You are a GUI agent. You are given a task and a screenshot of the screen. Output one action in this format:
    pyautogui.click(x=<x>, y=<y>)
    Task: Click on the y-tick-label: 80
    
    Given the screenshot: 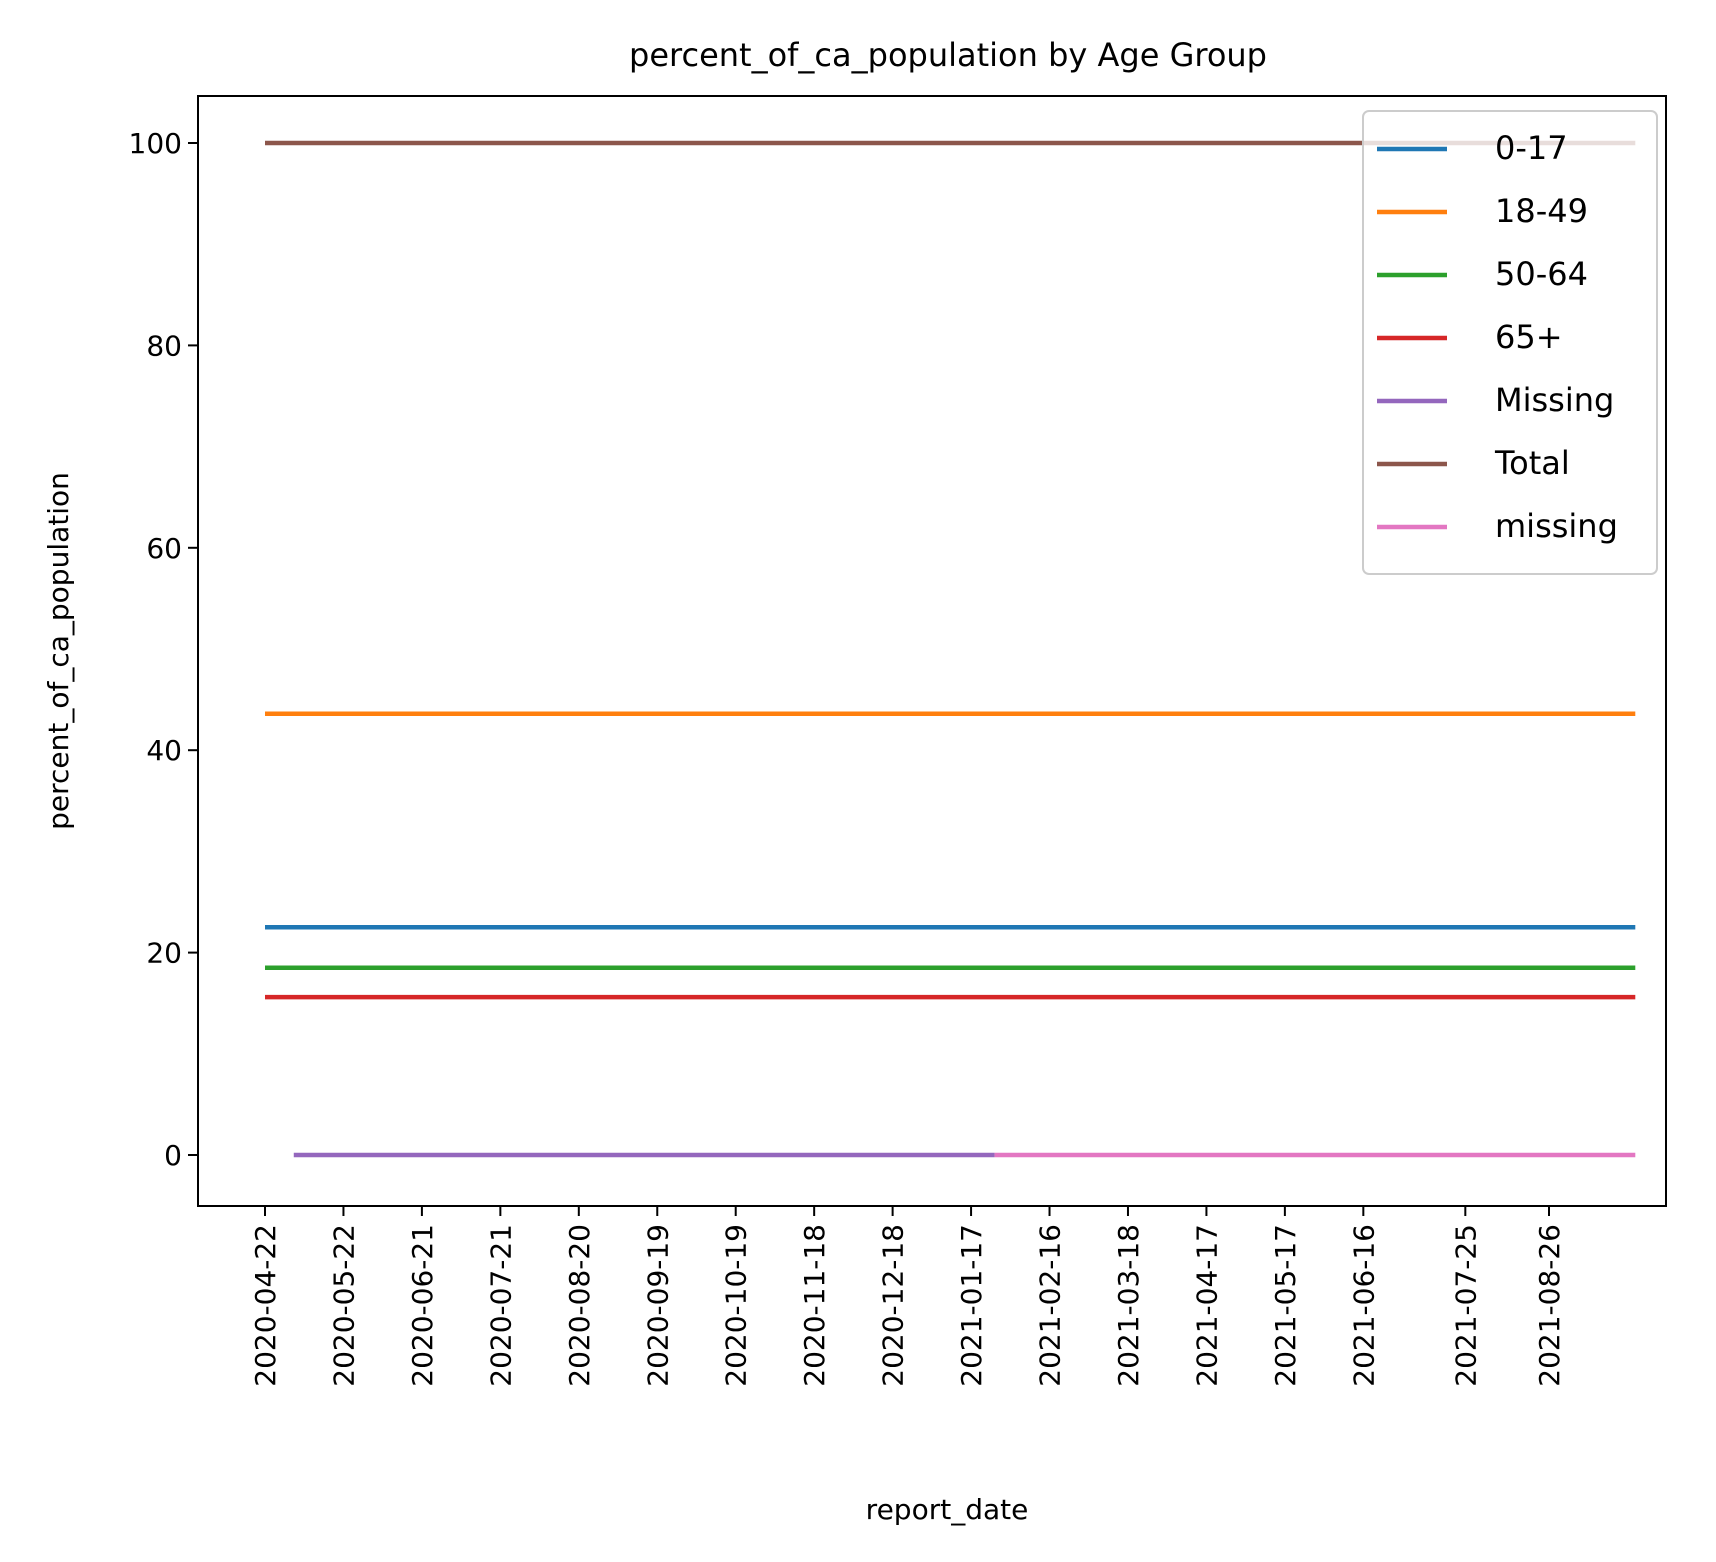 What is the action you would take?
    pyautogui.click(x=164, y=345)
    